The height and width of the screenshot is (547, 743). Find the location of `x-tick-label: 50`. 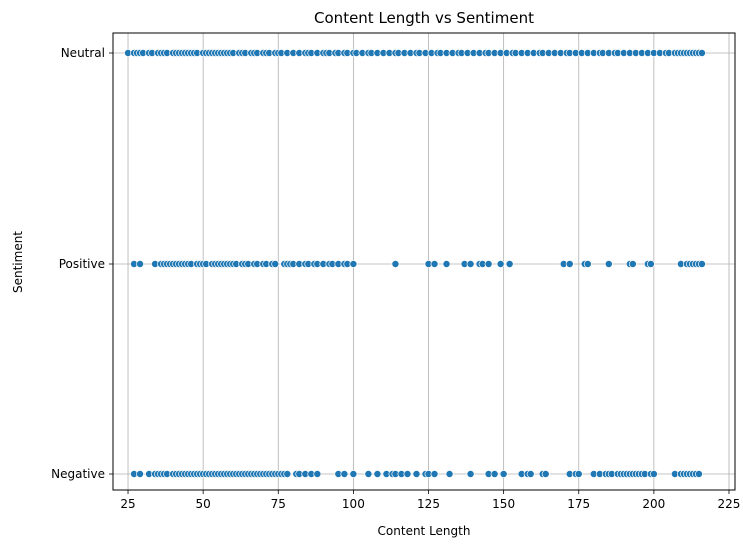

x-tick-label: 50 is located at coordinates (203, 504).